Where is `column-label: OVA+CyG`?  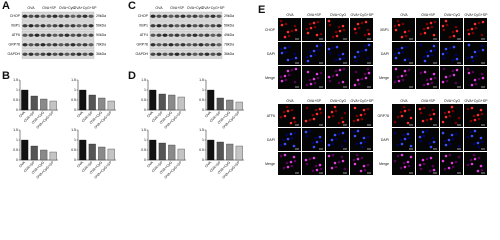 column-label: OVA+CyG is located at coordinates (452, 101).